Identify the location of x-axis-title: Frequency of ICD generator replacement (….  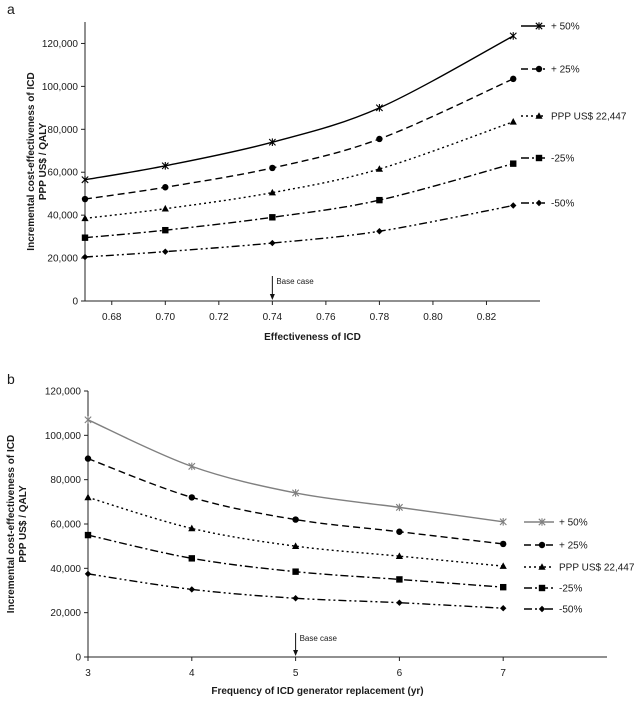
(317, 691).